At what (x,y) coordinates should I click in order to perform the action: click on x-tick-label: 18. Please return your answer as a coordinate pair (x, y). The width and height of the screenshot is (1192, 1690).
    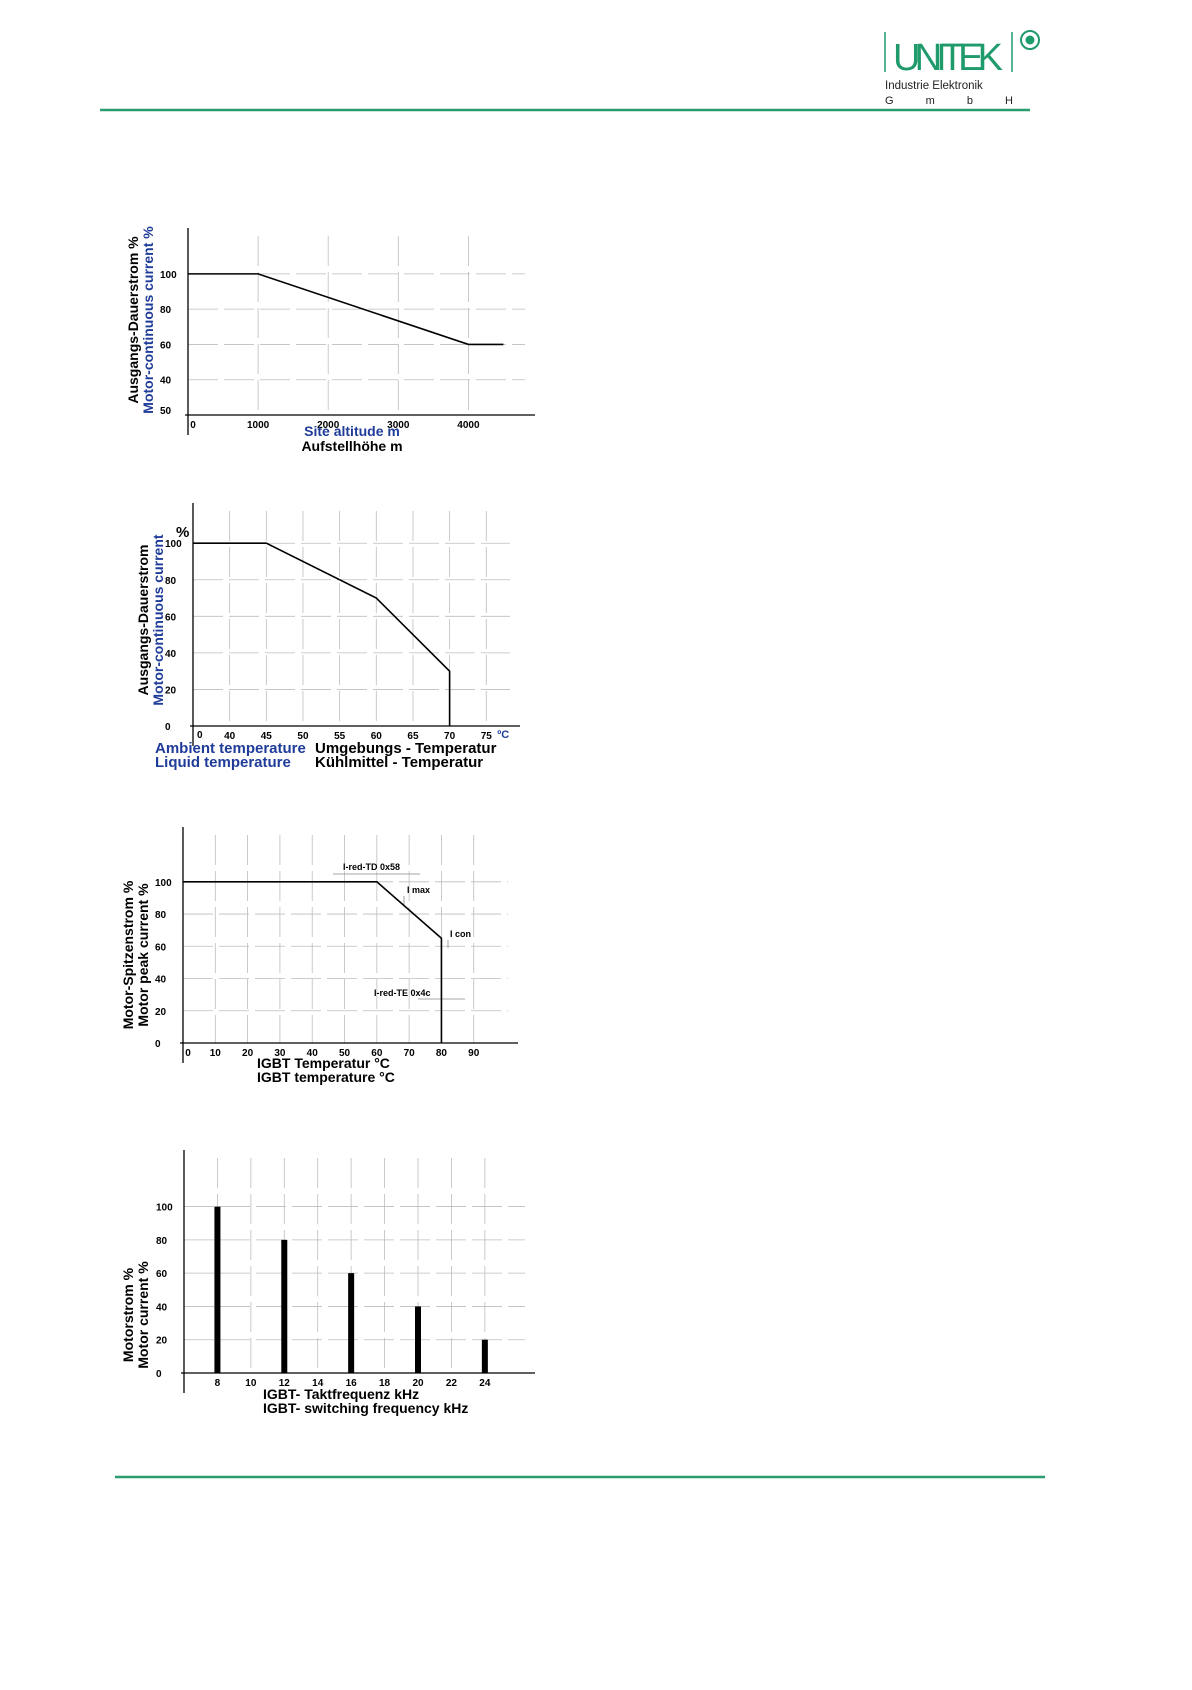
    Looking at the image, I should click on (385, 1383).